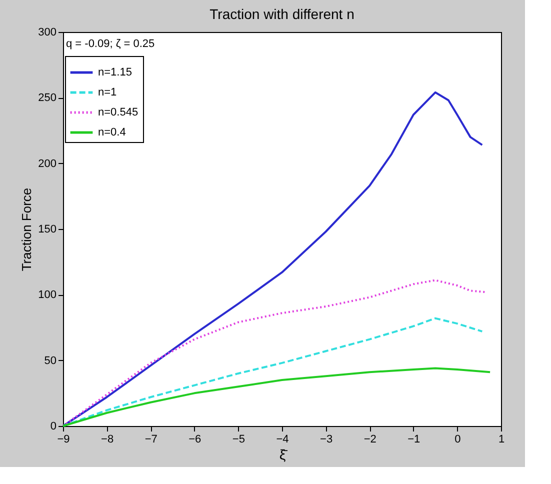 The image size is (551, 484). What do you see at coordinates (47, 32) in the screenshot?
I see `y-tick-label: 300` at bounding box center [47, 32].